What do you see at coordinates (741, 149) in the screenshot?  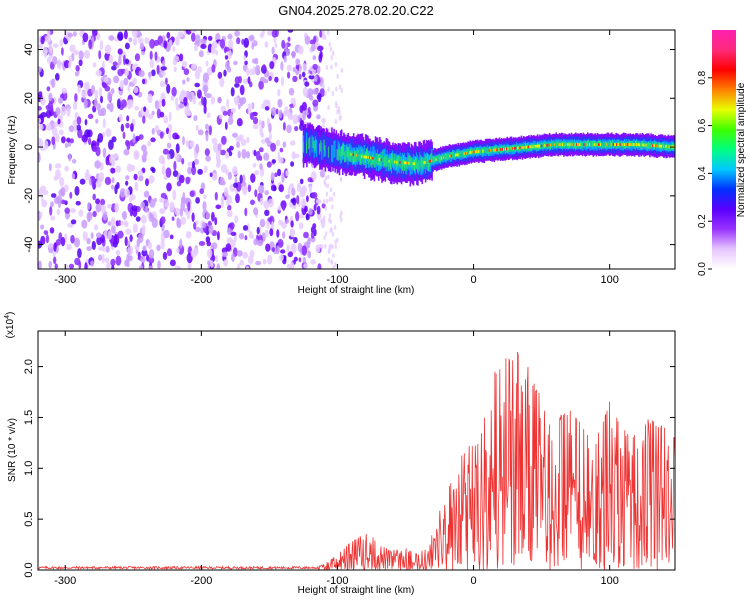 I see `colorbar-label: Normalized spectral amplitude` at bounding box center [741, 149].